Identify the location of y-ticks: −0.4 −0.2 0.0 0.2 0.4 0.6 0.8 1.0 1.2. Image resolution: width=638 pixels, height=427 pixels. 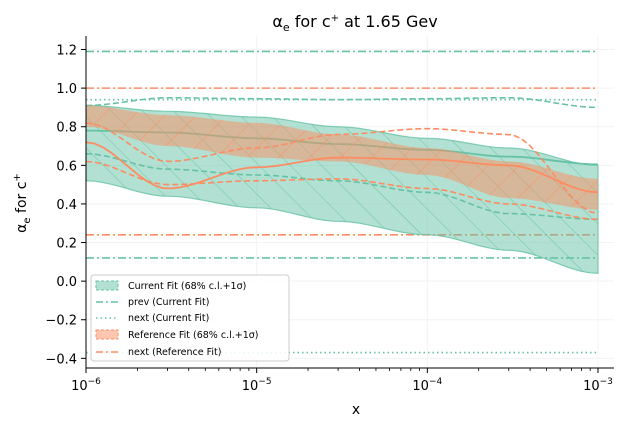
(65, 205).